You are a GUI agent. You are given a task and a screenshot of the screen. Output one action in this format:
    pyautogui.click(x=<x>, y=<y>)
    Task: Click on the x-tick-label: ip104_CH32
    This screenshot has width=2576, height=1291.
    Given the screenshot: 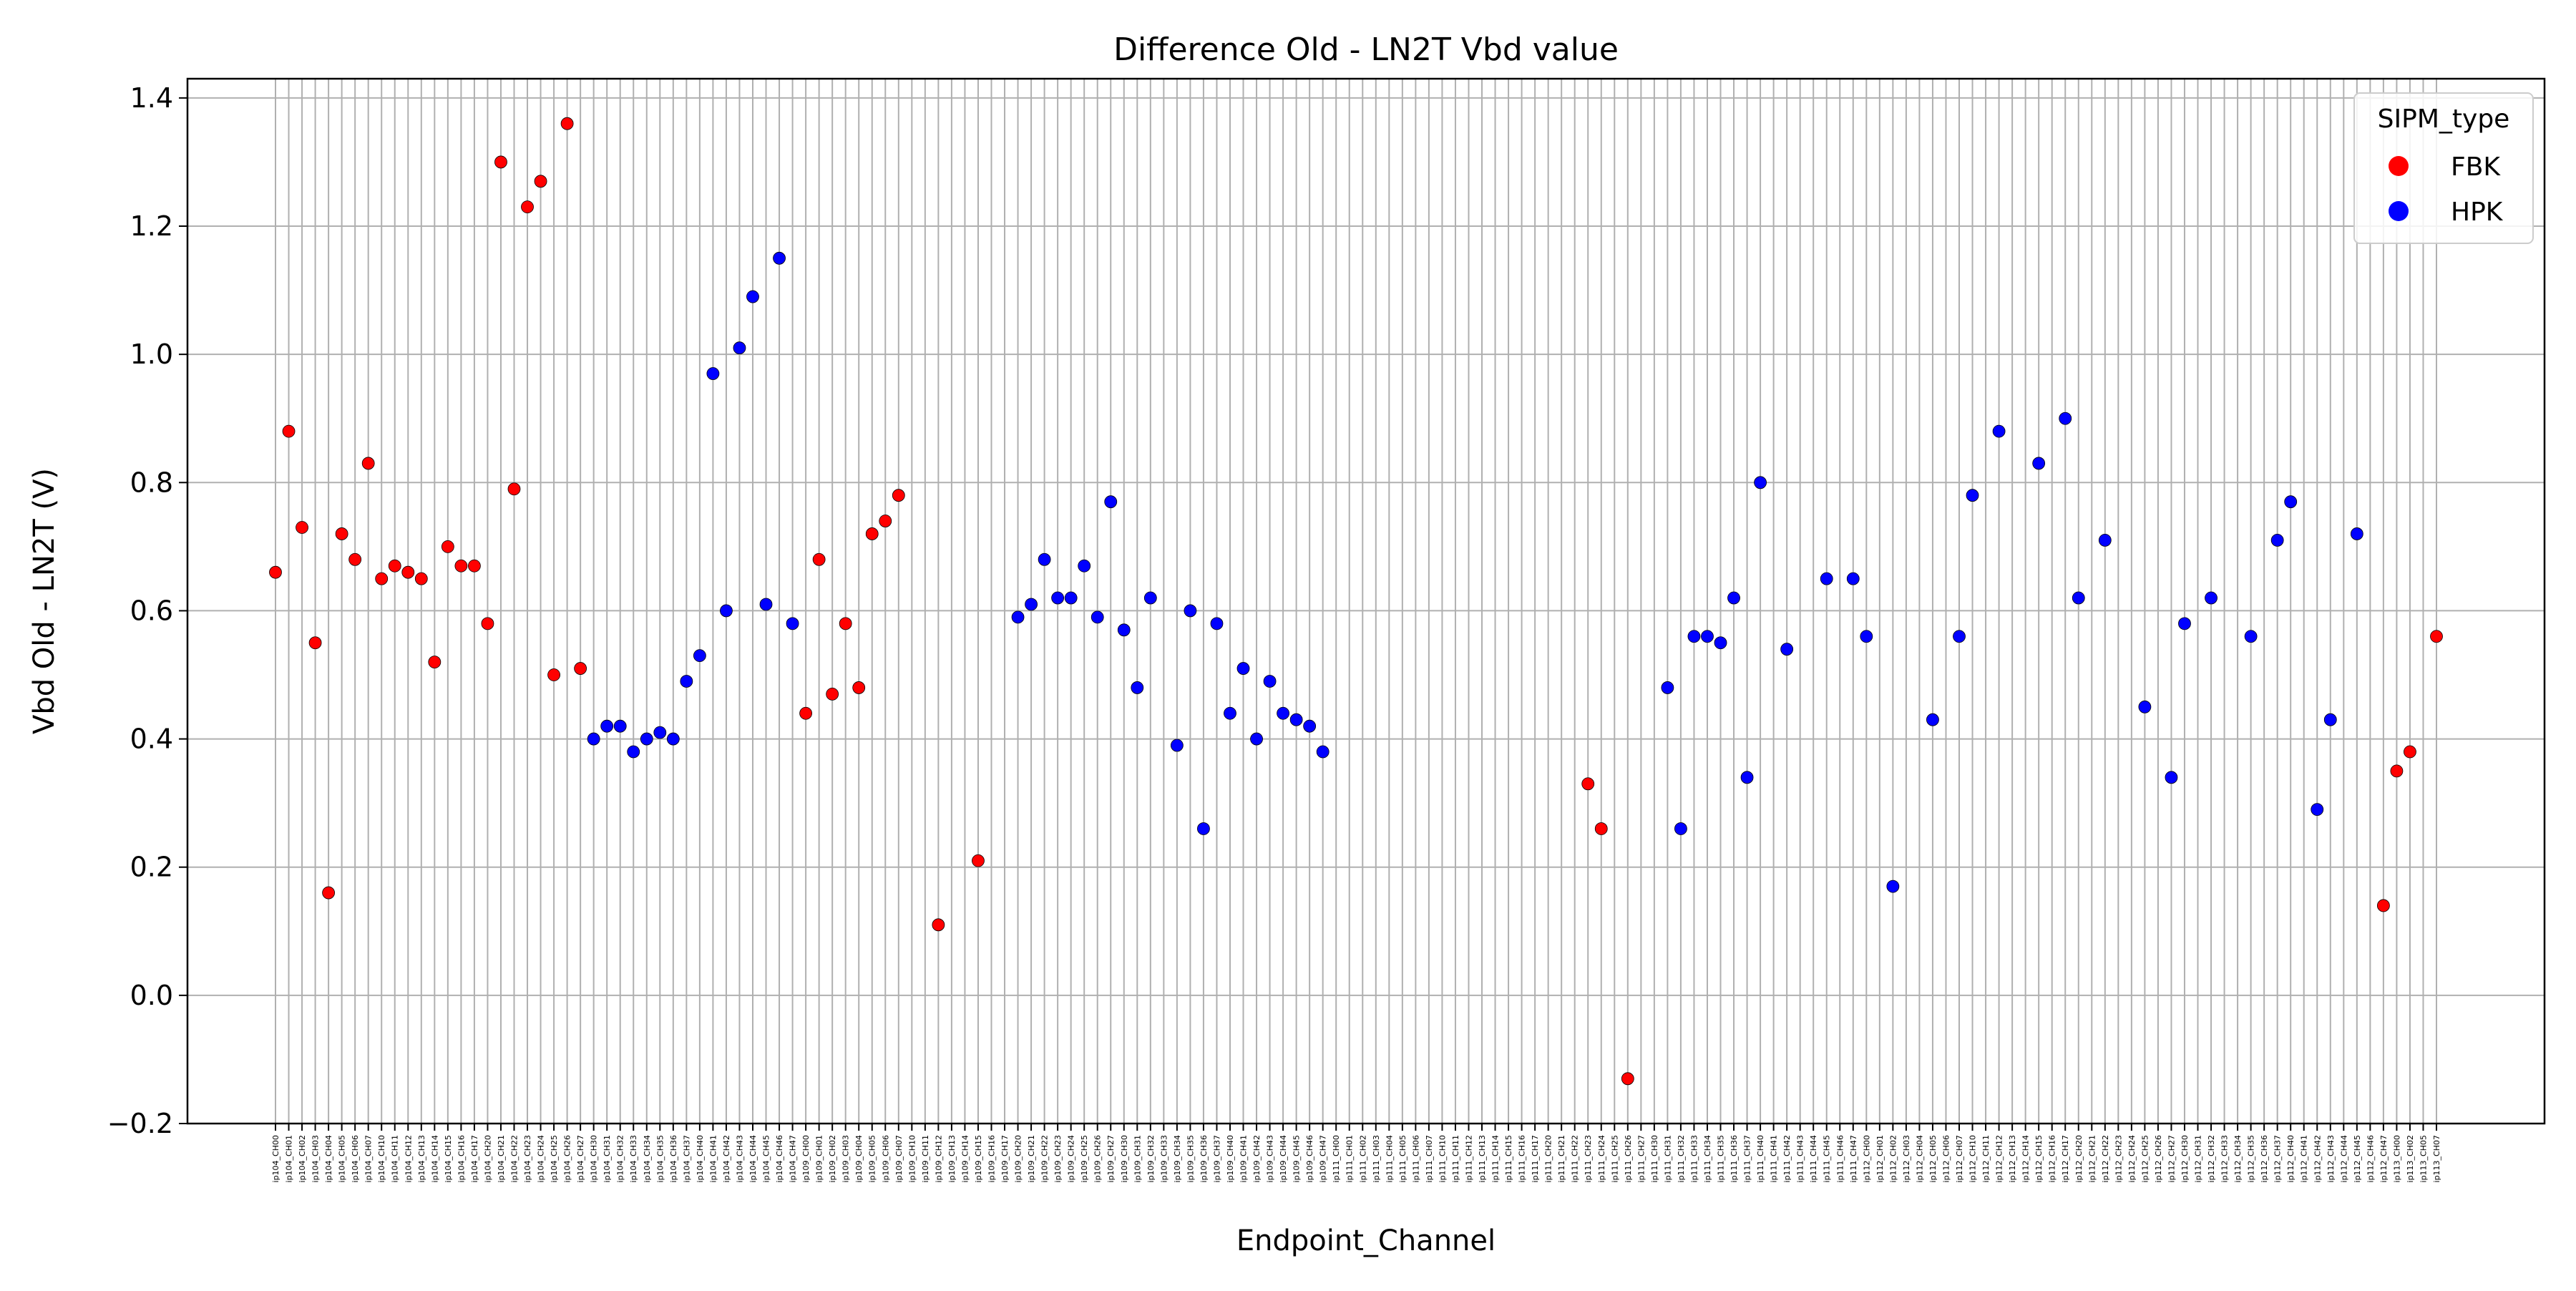 What is the action you would take?
    pyautogui.click(x=620, y=1158)
    